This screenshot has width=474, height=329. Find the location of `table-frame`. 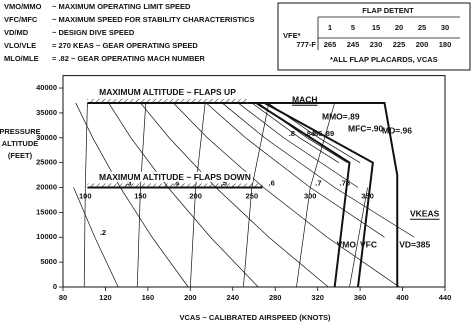

table-frame is located at coordinates (374, 36).